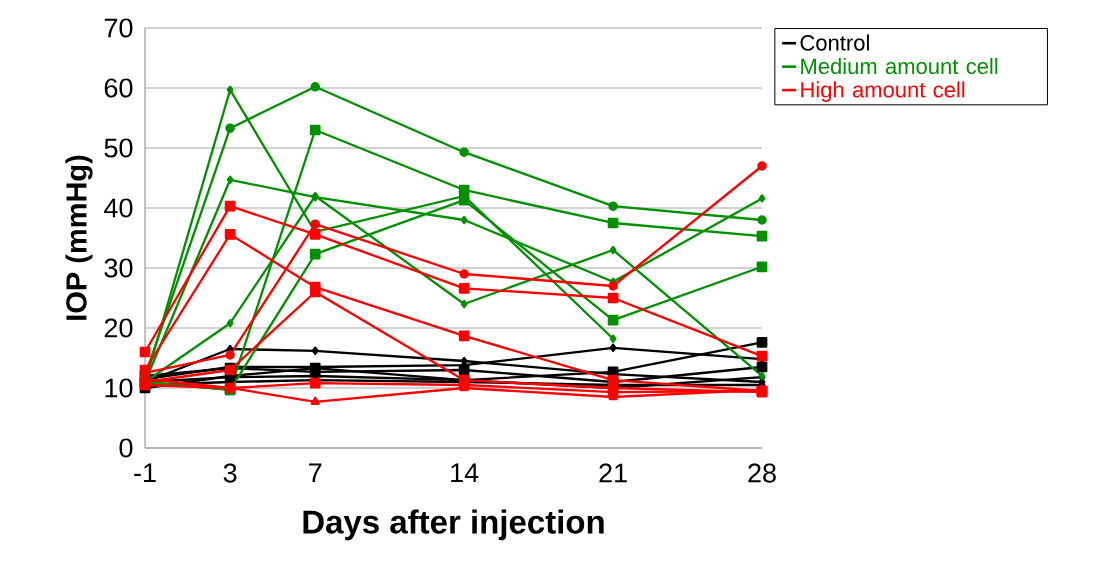 This screenshot has width=1103, height=577. Describe the element at coordinates (118, 28) in the screenshot. I see `y-tick-label: 70` at that location.